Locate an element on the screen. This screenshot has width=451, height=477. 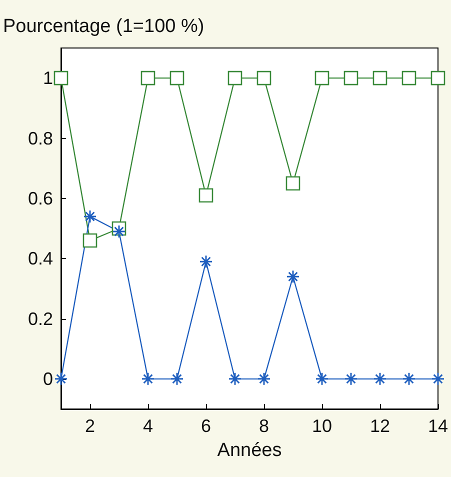
y-tick-label: 0.6 is located at coordinates (40, 198).